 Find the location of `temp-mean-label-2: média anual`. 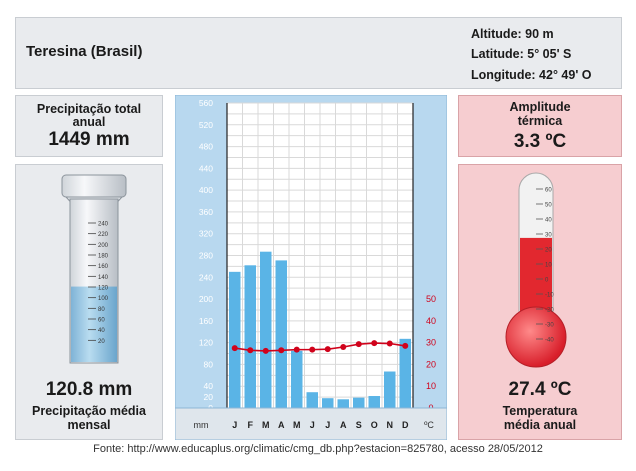

temp-mean-label-2: média anual is located at coordinates (540, 425).